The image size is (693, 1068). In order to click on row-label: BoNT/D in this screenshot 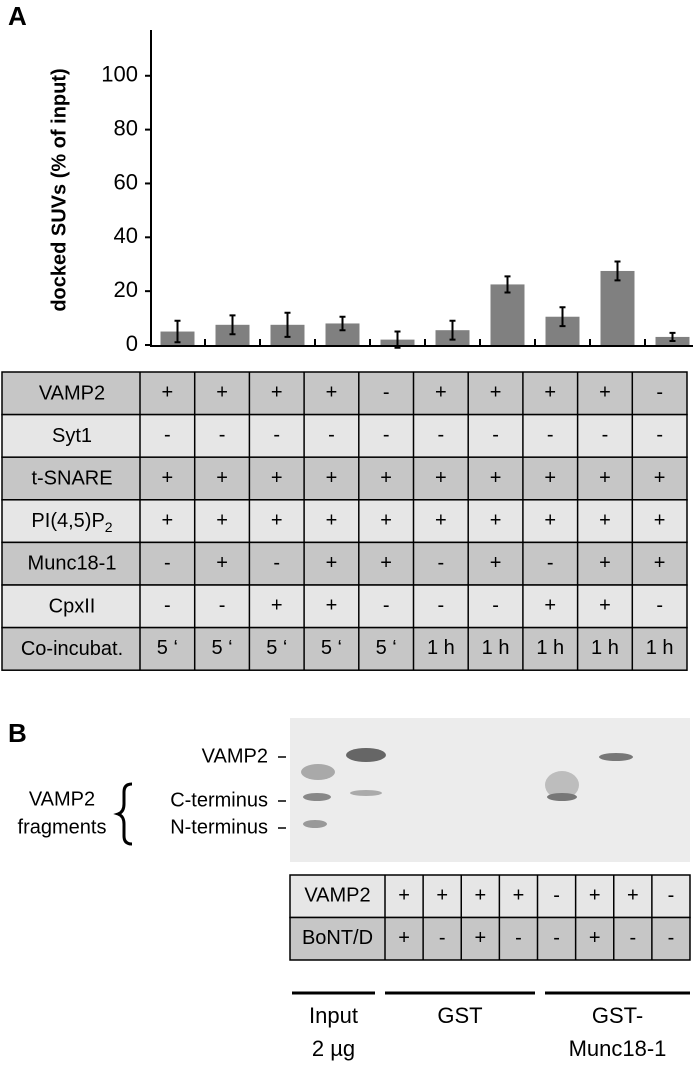, I will do `click(337, 938)`.